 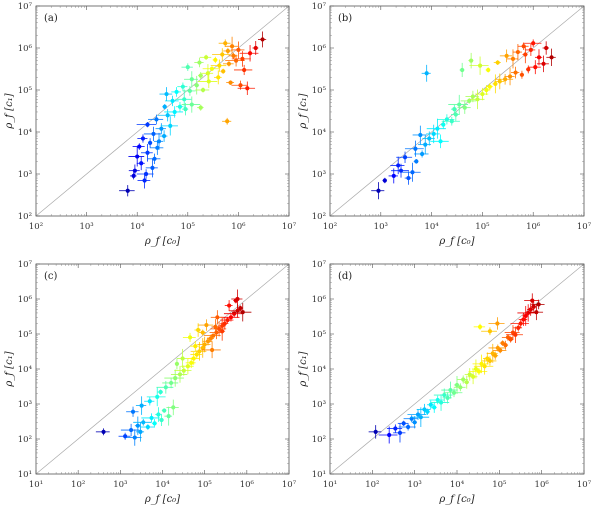 What do you see at coordinates (51, 276) in the screenshot?
I see `panel-label: (c)` at bounding box center [51, 276].